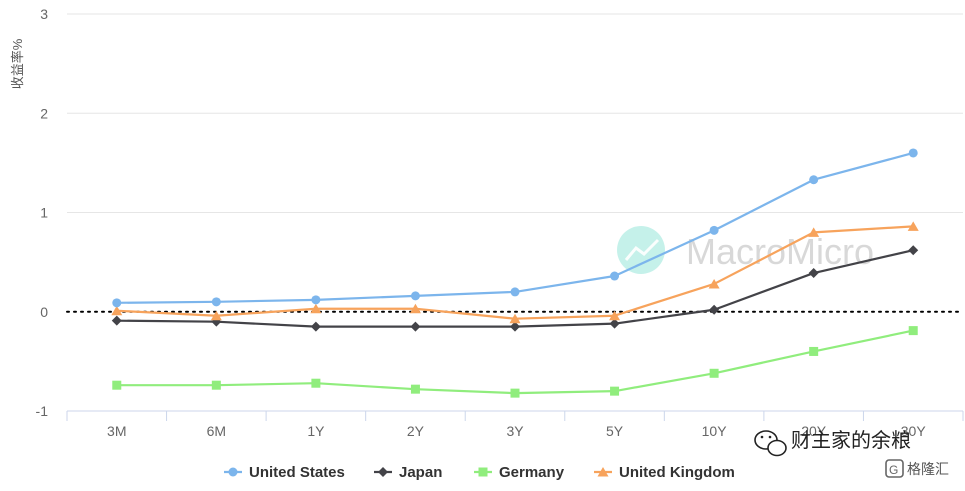 Image resolution: width=965 pixels, height=491 pixels. What do you see at coordinates (44, 213) in the screenshot?
I see `y-tick-label: 1` at bounding box center [44, 213].